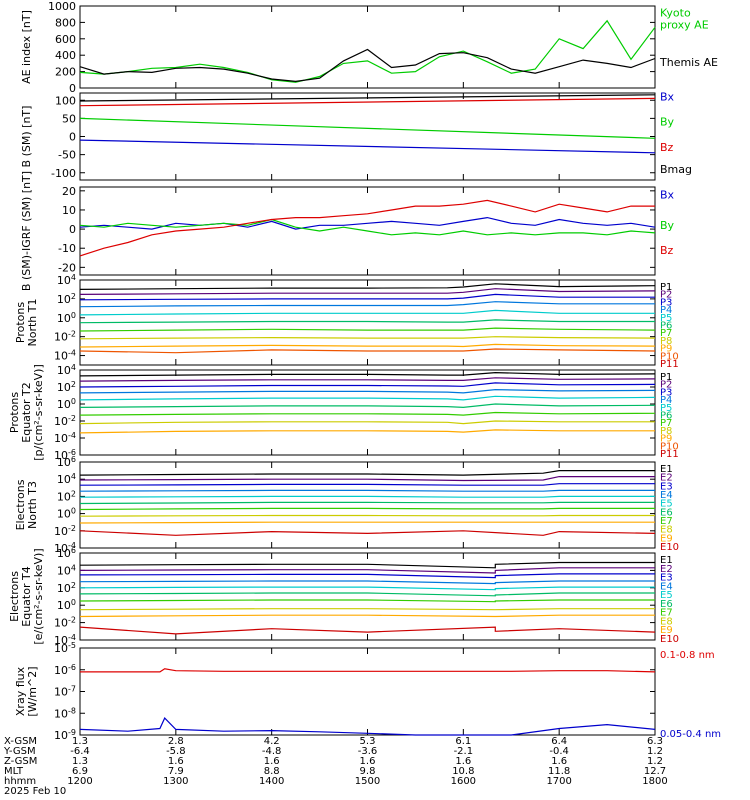  I want to click on bsm-legend-Bx: Bx, so click(667, 96).